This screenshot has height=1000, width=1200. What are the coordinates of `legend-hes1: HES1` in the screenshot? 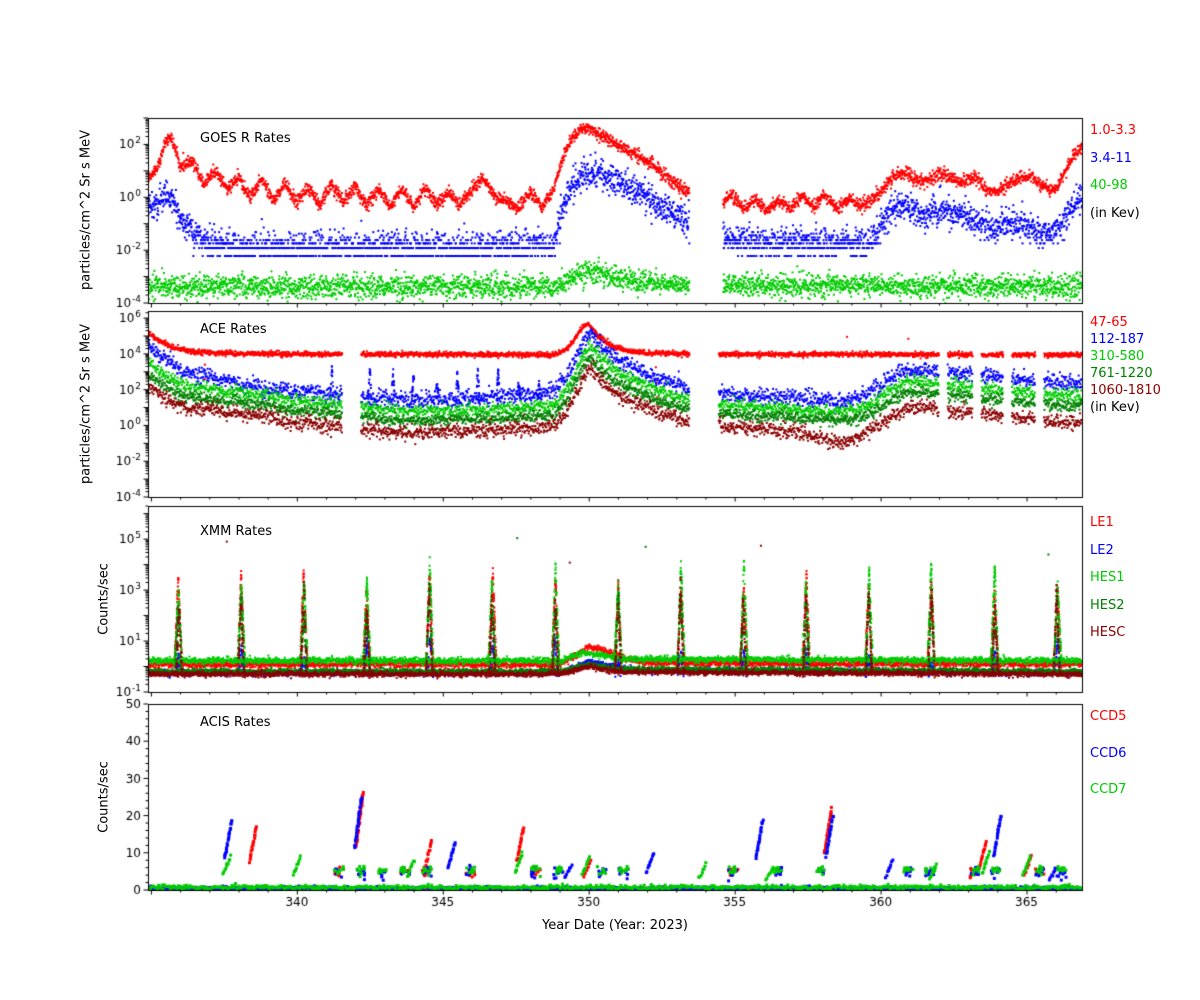 It's located at (1107, 577).